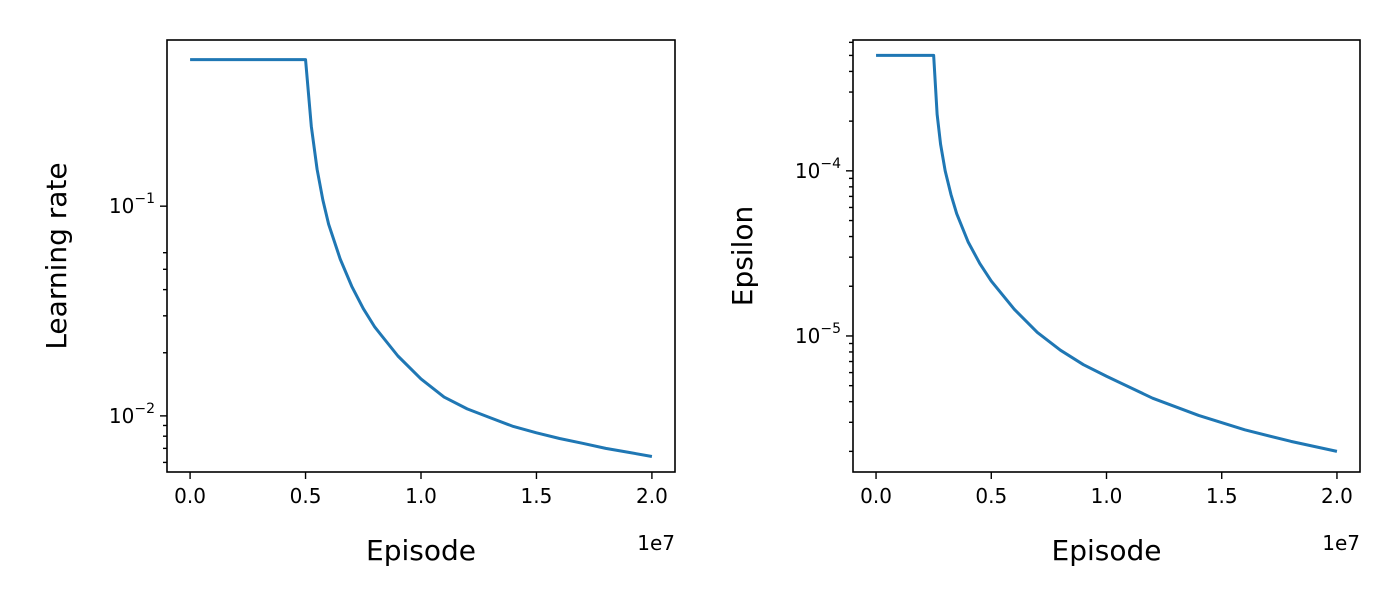 Image resolution: width=1400 pixels, height=600 pixels. What do you see at coordinates (830, 164) in the screenshot?
I see `y-tick-exponent: −4` at bounding box center [830, 164].